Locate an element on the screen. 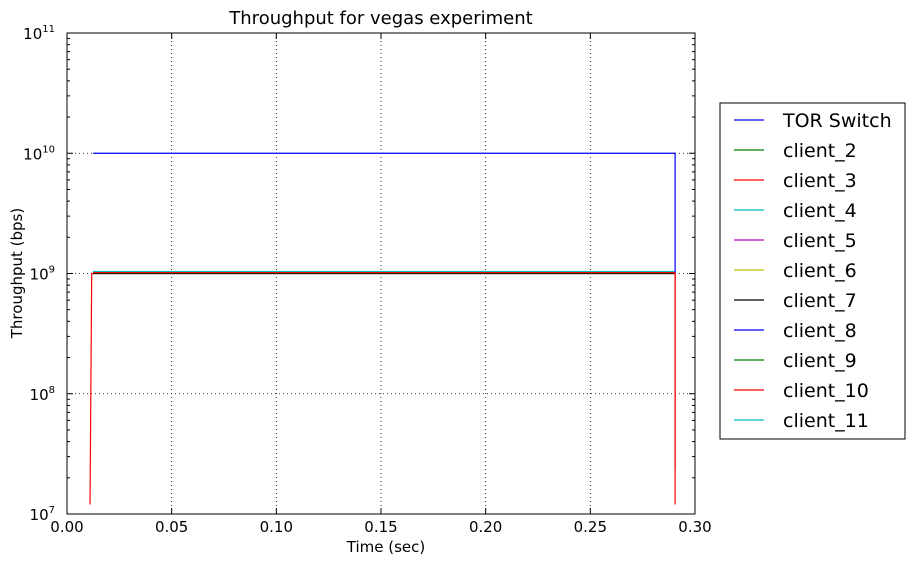 Image resolution: width=914 pixels, height=564 pixels. series-line-tor-switch is located at coordinates (384, 213).